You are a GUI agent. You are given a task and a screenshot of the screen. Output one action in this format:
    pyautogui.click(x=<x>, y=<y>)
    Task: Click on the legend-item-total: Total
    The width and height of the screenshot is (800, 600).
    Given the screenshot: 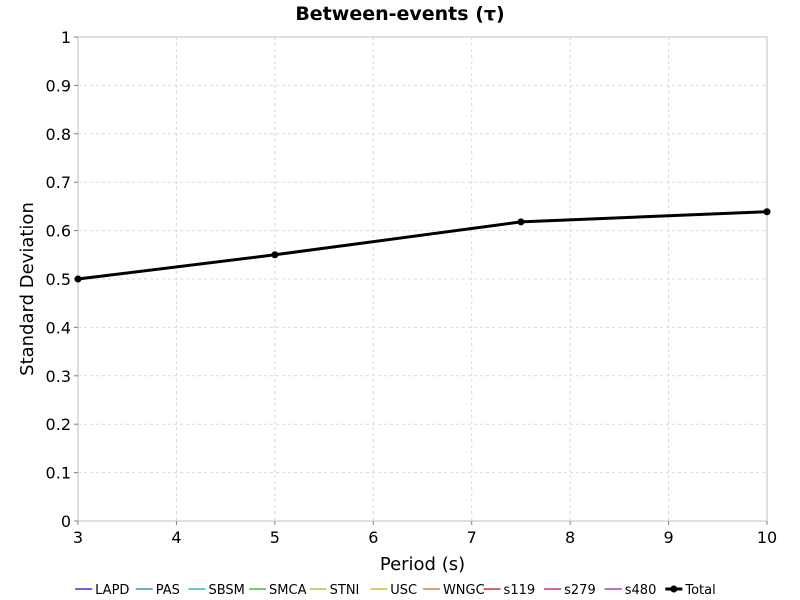 What is the action you would take?
    pyautogui.click(x=690, y=590)
    